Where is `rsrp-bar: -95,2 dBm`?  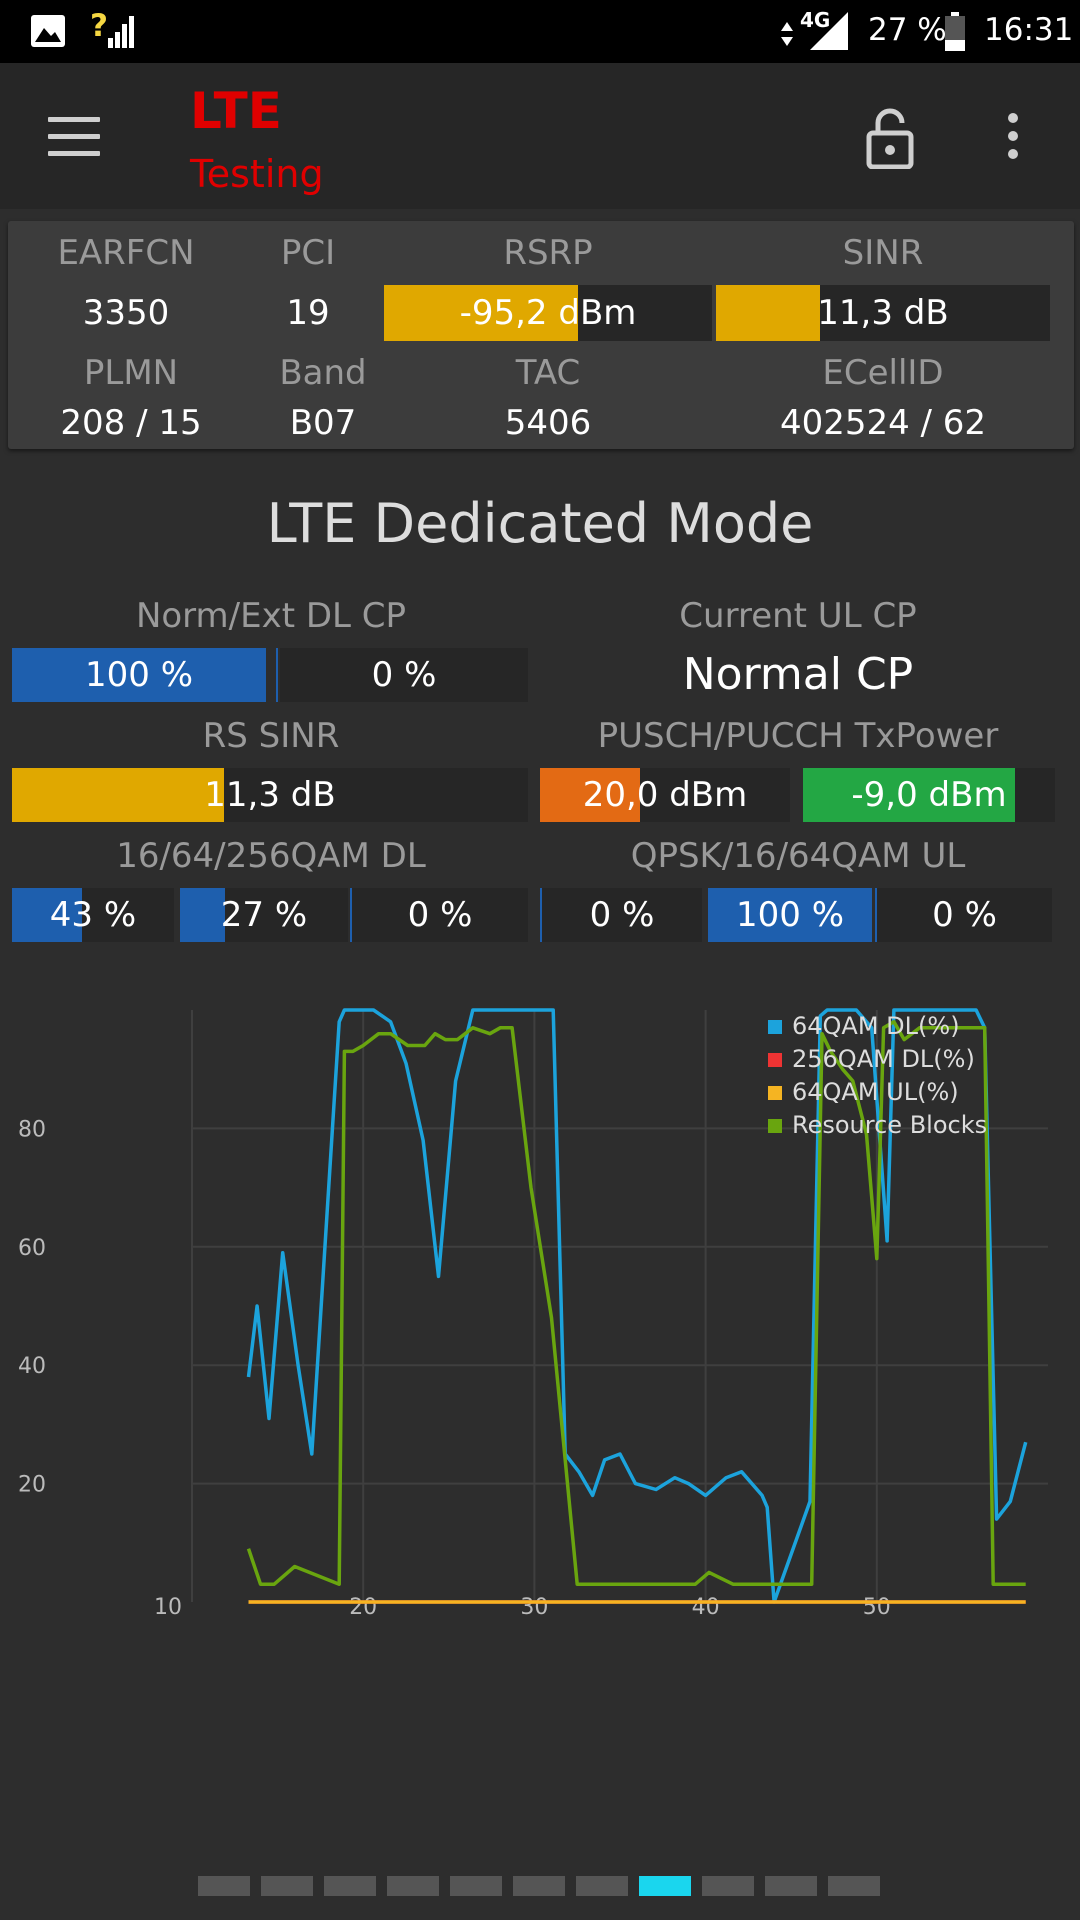 rsrp-bar: -95,2 dBm is located at coordinates (548, 313).